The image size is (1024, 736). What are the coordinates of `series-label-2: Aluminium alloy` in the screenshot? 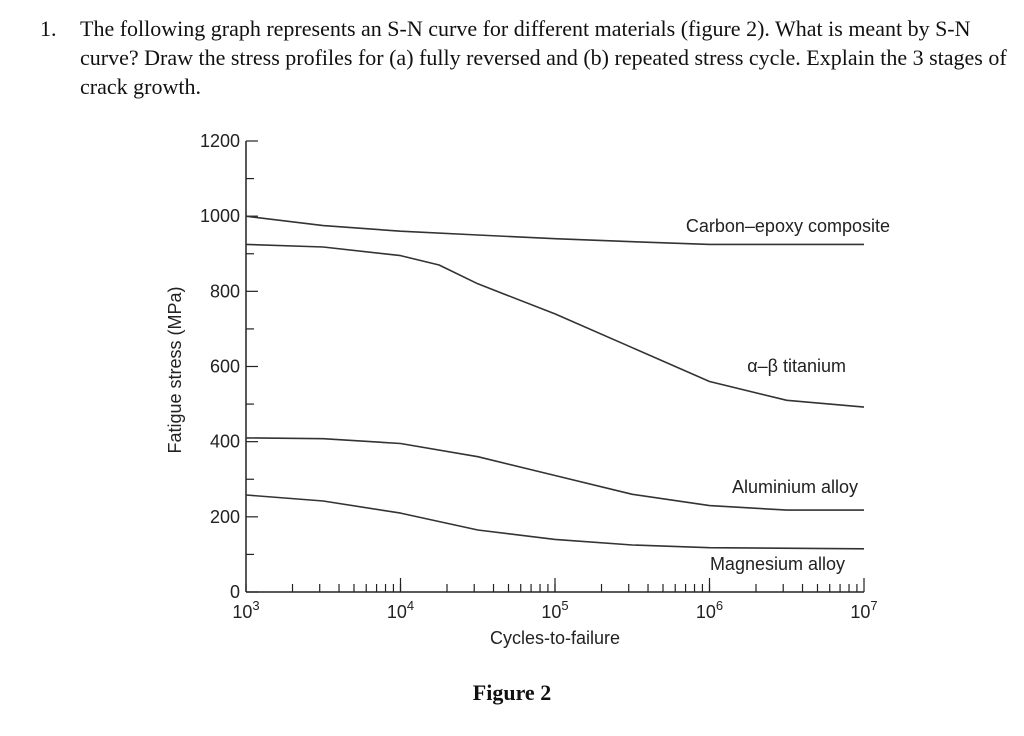 It's located at (795, 487).